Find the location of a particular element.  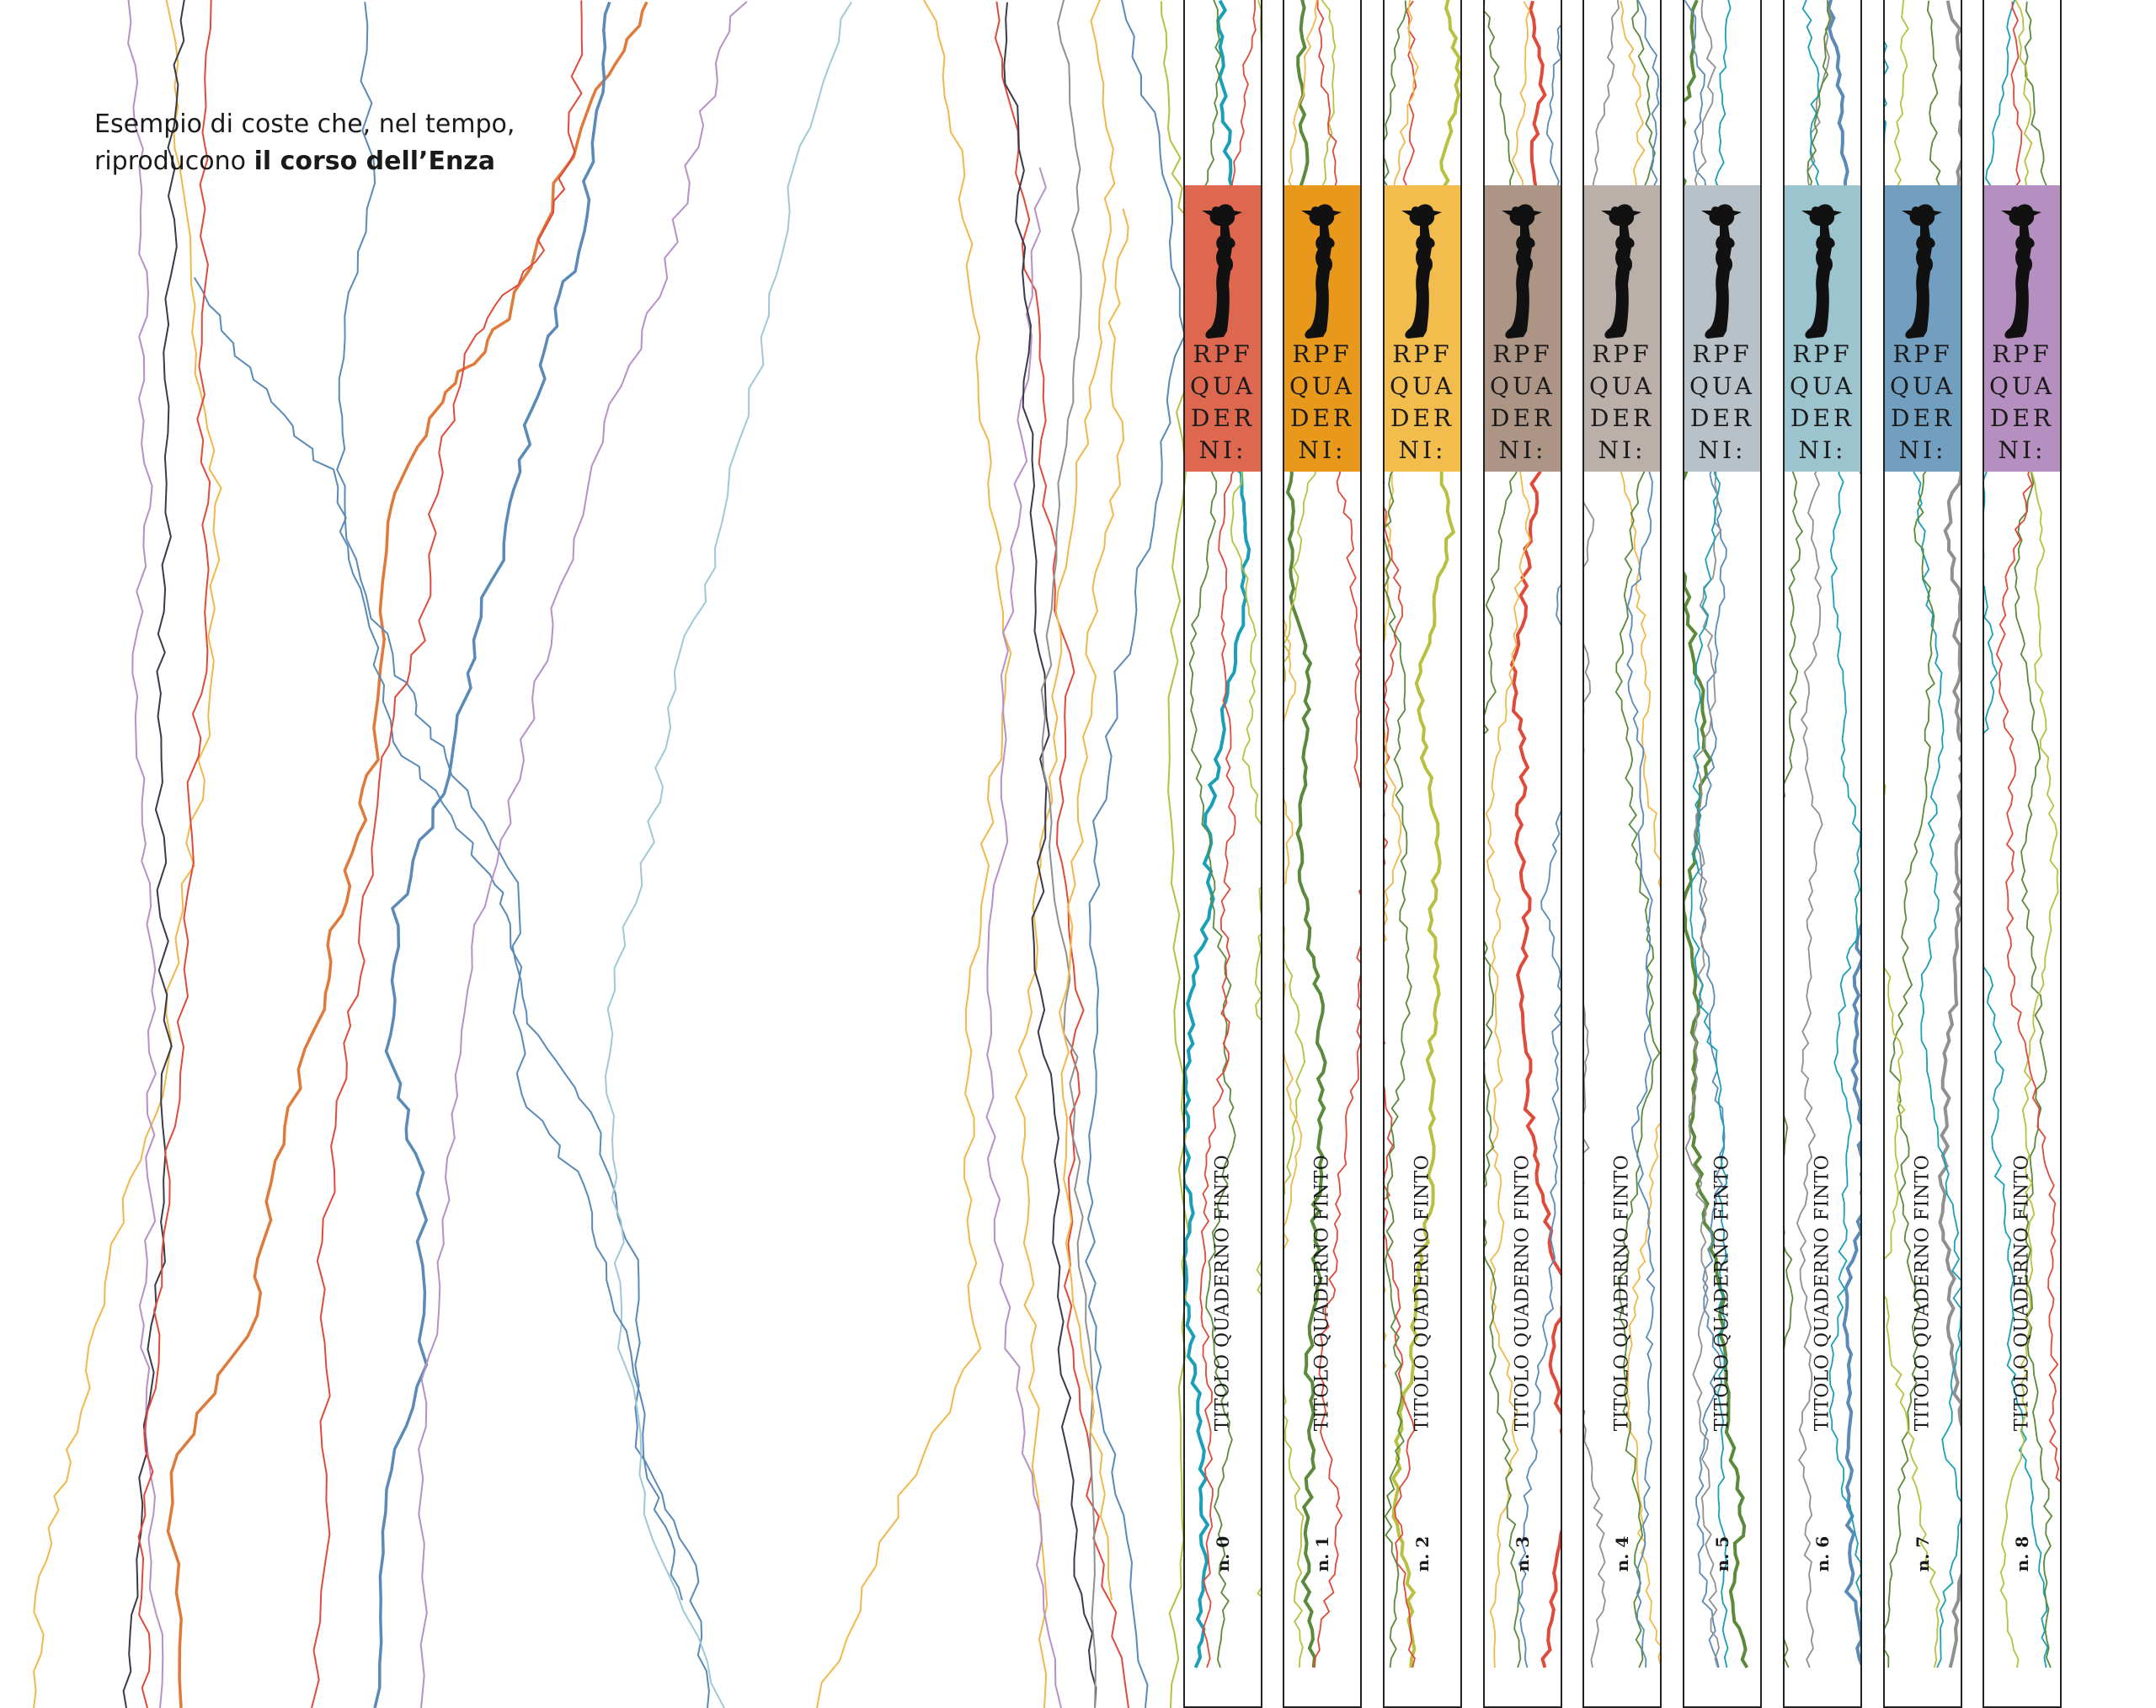

spine-number-text: n. 2 is located at coordinates (1422, 1553).